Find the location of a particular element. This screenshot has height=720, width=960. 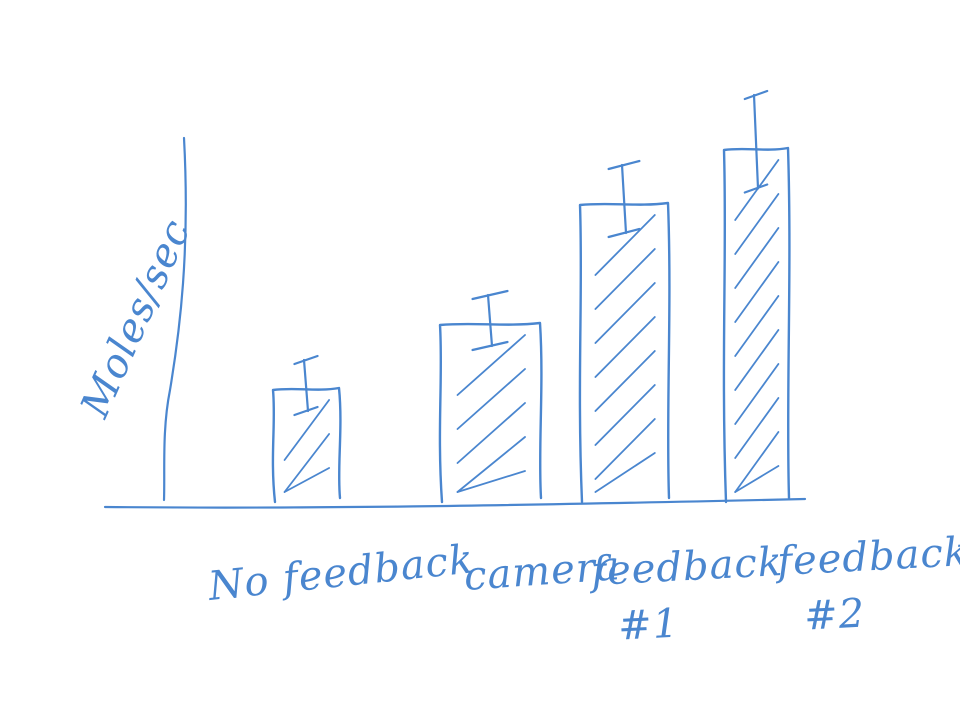

x-tick-label: feedback#2 is located at coordinates (866, 585).